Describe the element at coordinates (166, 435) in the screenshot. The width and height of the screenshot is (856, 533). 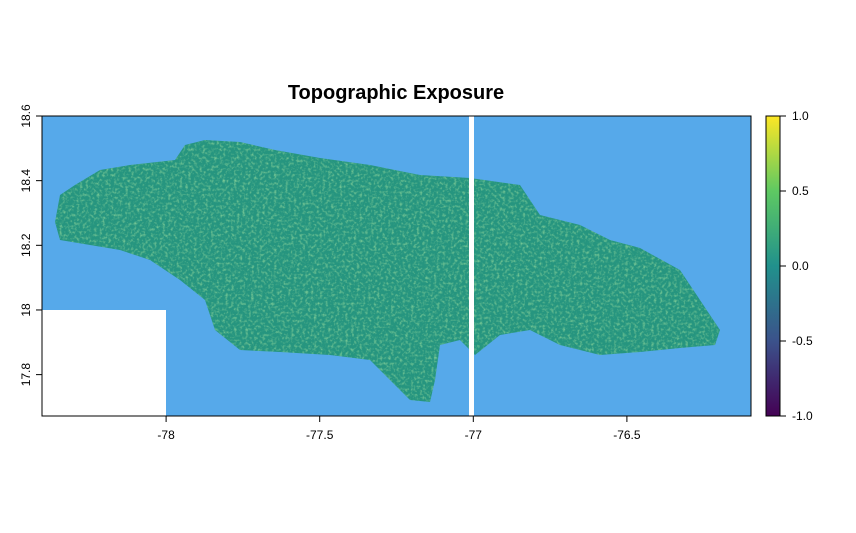
I see `x-tick-label: -78` at that location.